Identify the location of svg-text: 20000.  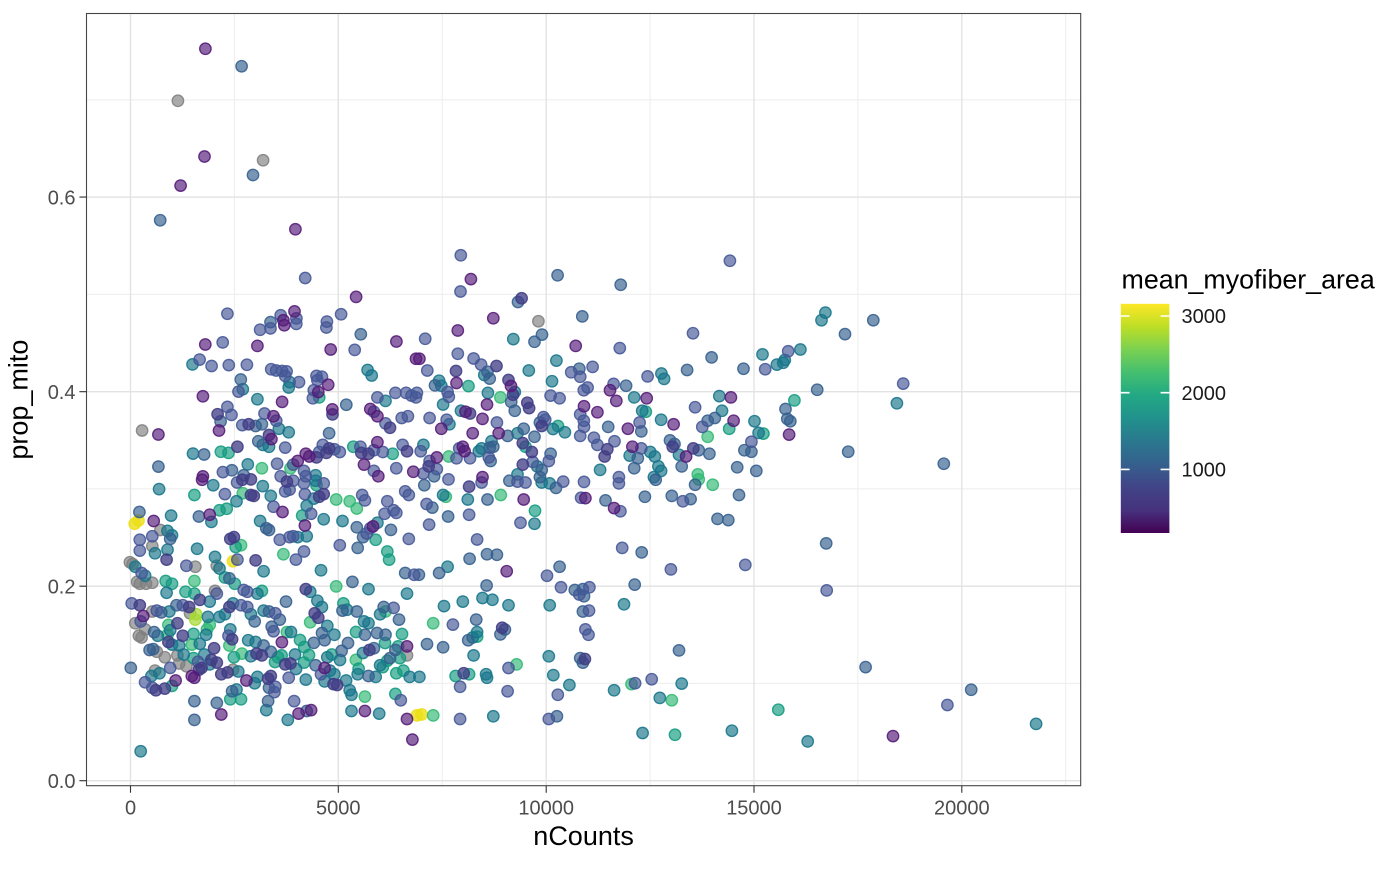
(962, 809).